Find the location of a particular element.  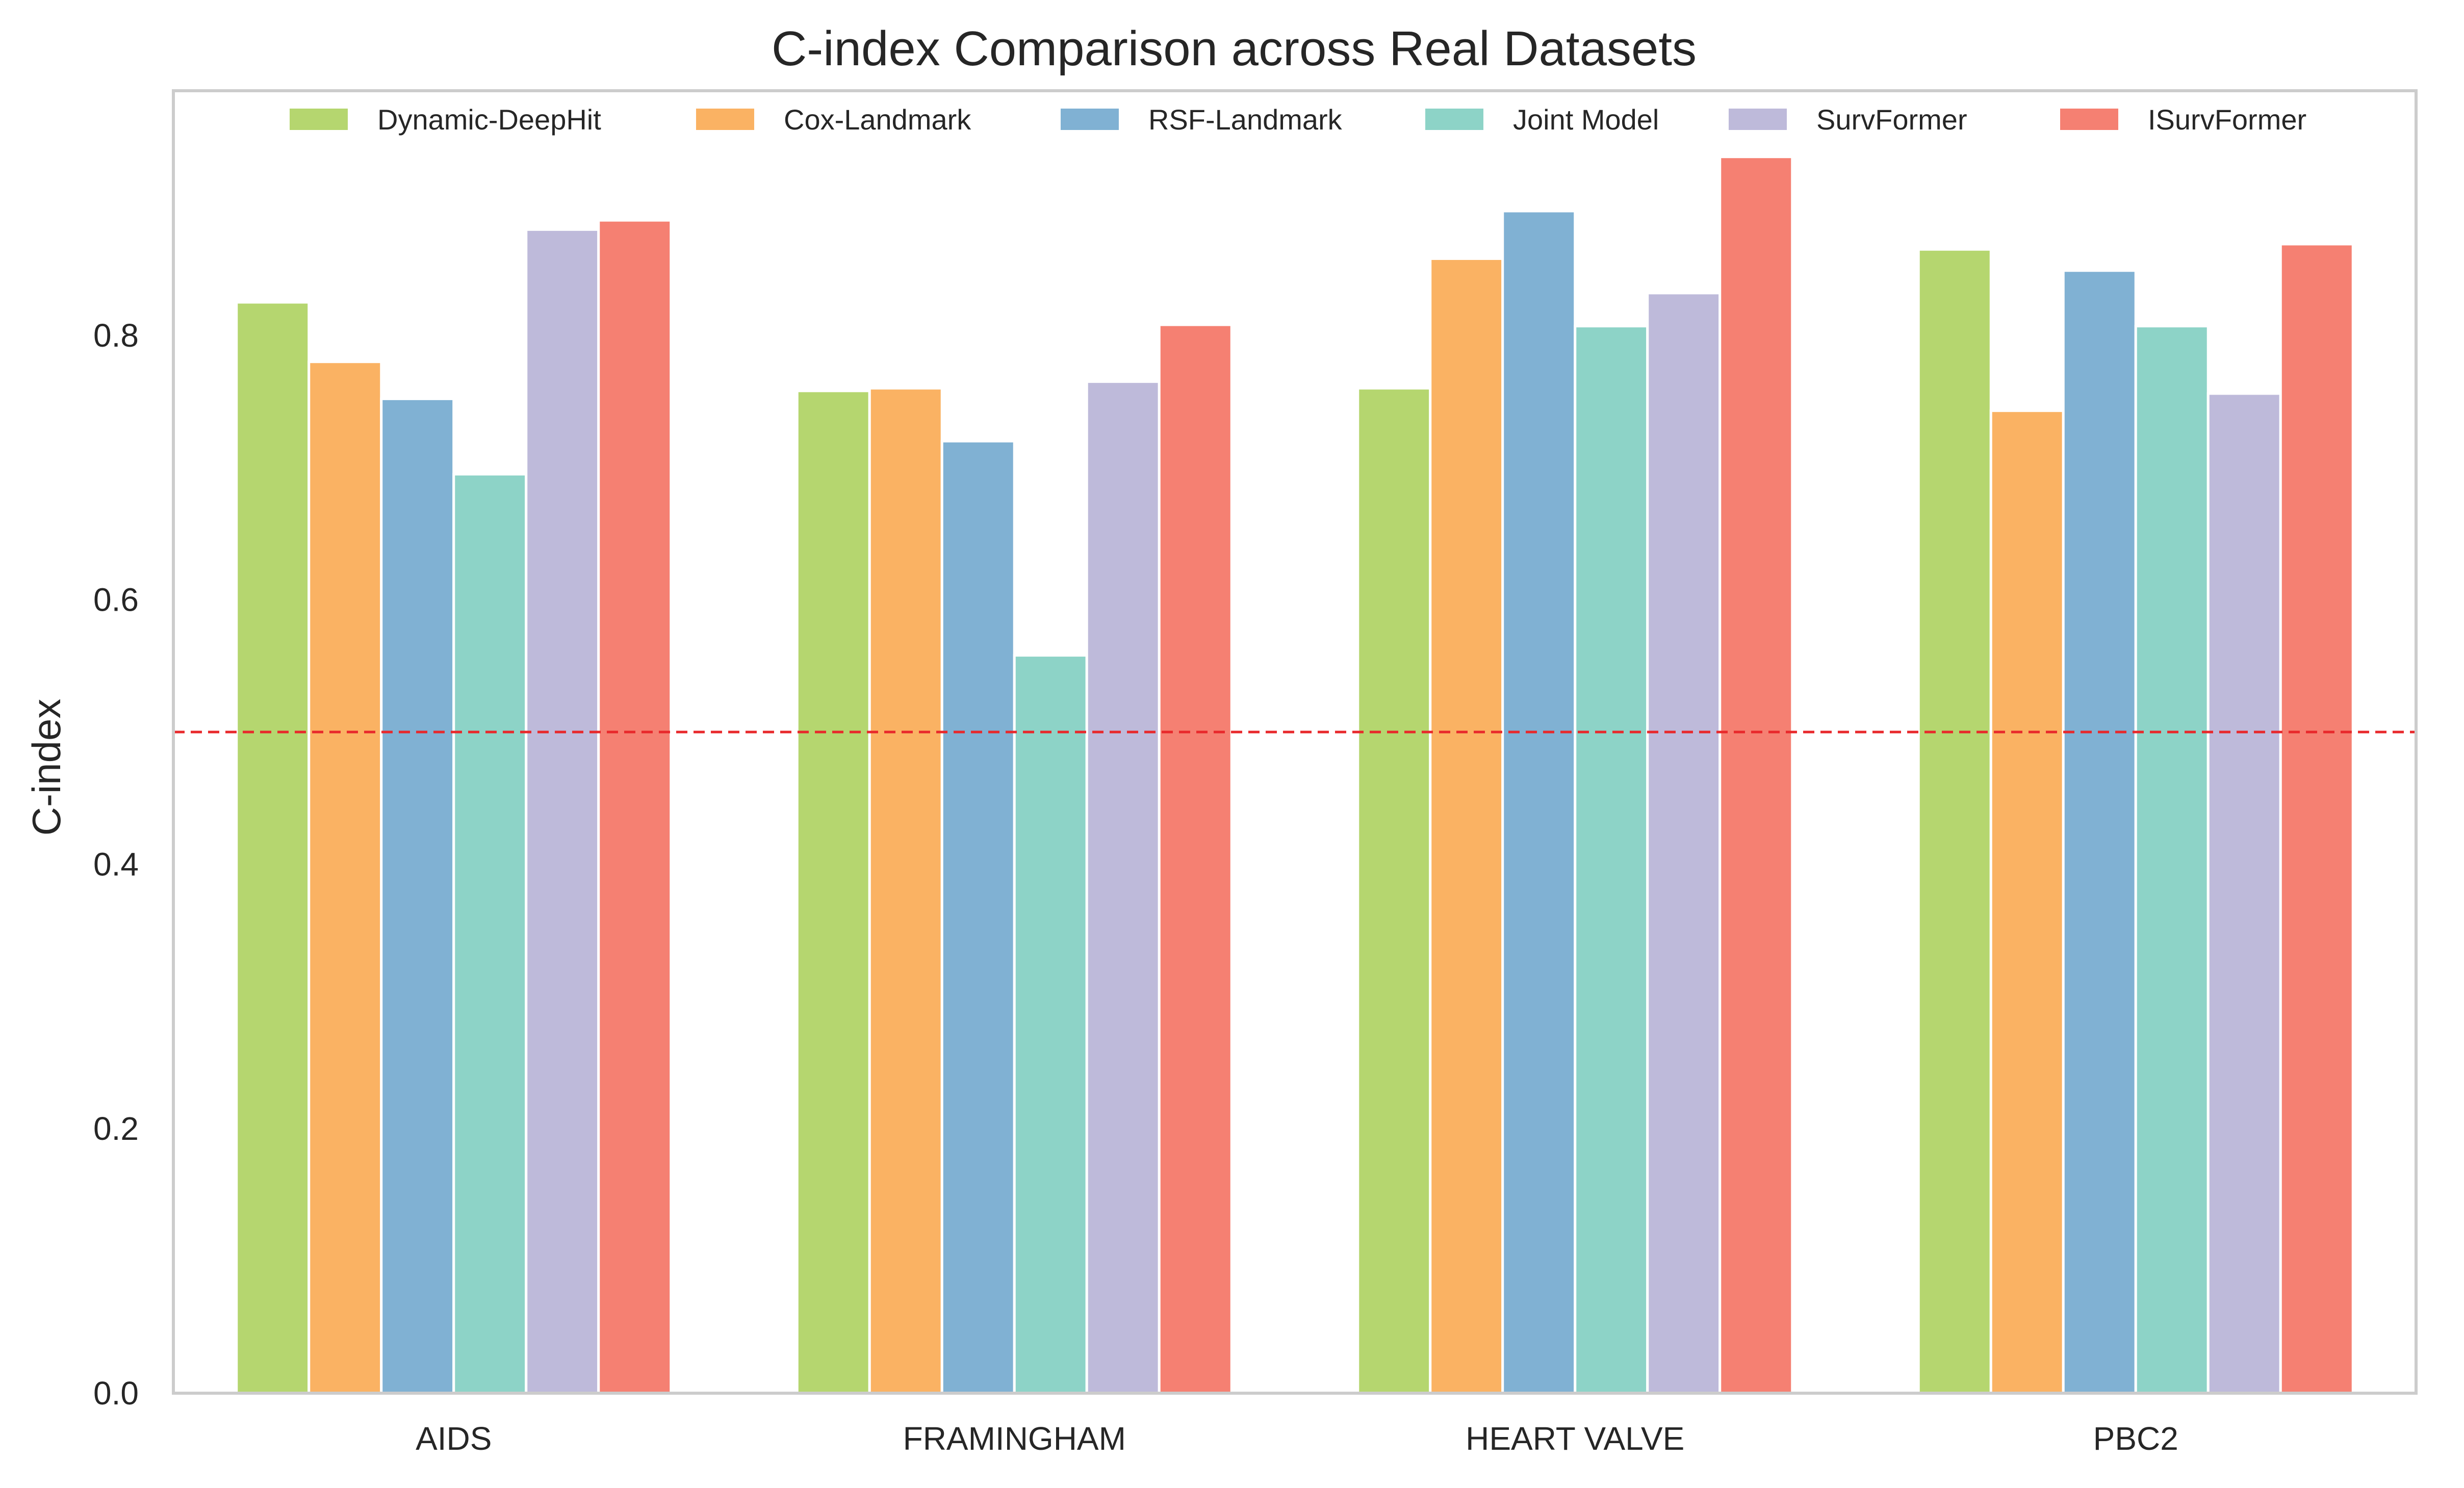

bar-dynamic-deephit-heart-valve is located at coordinates (1394, 891).